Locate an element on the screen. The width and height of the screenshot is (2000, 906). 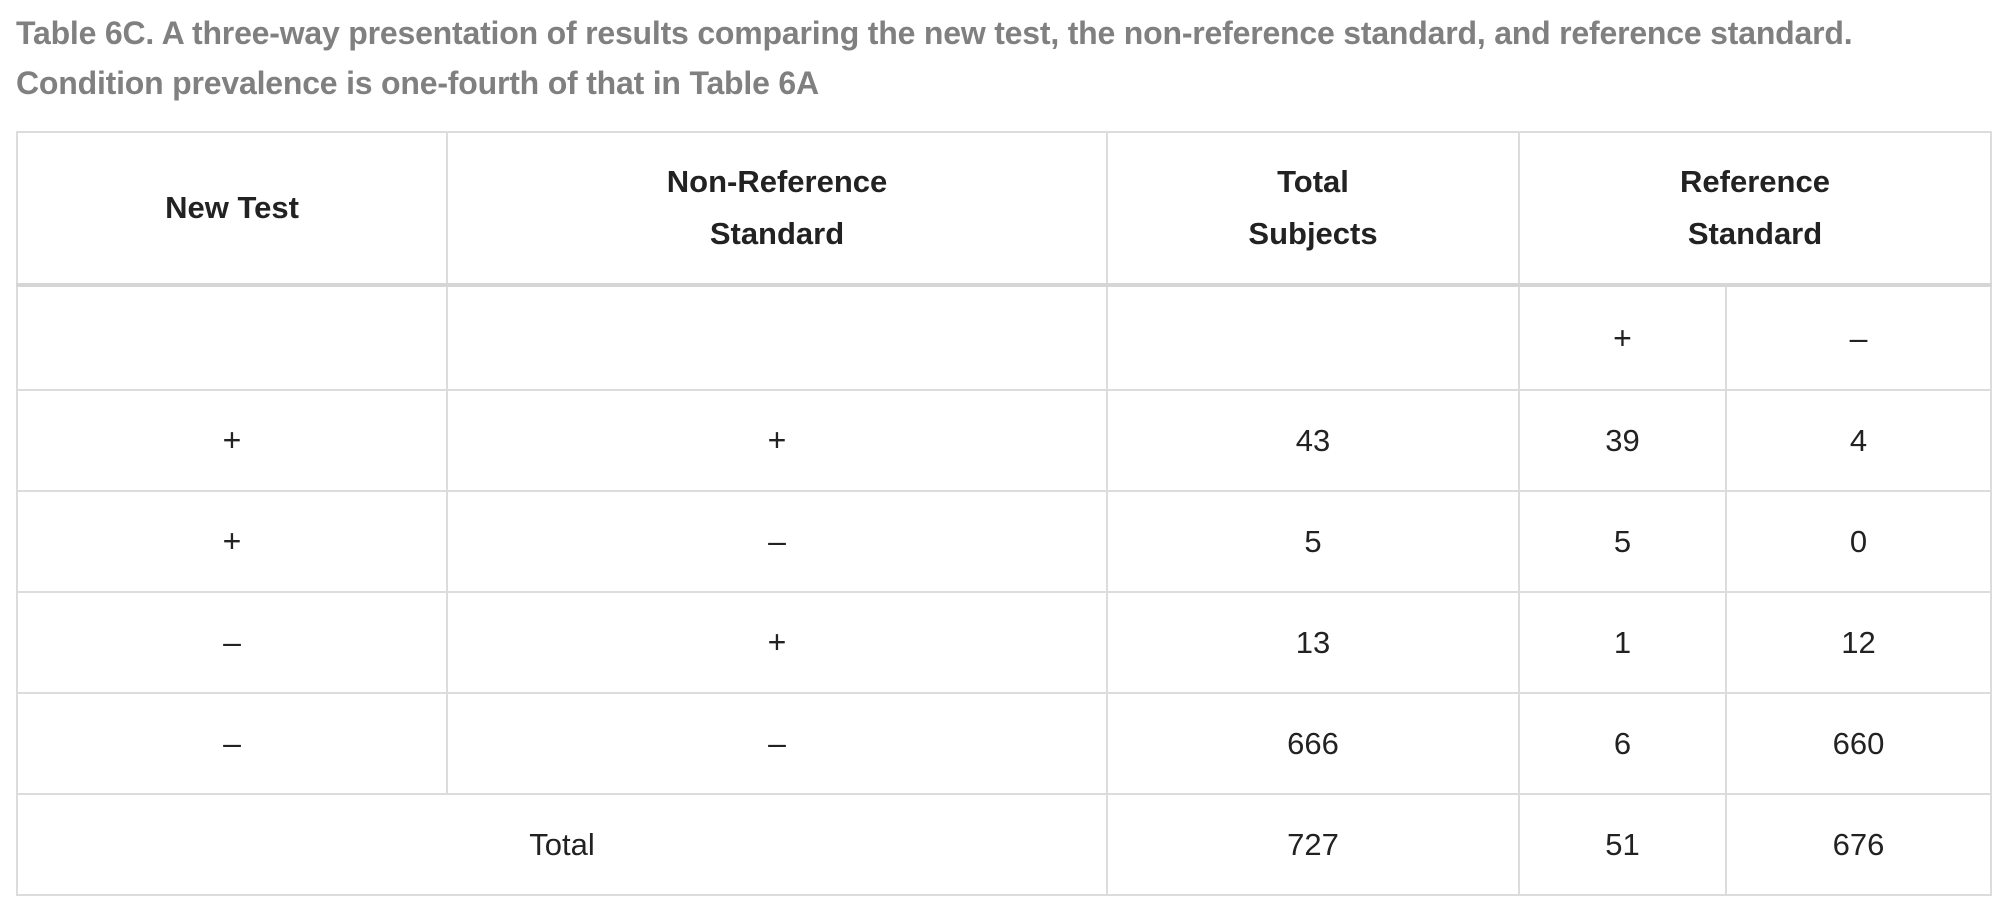
cell-total-subjects: 43 is located at coordinates (1313, 440).